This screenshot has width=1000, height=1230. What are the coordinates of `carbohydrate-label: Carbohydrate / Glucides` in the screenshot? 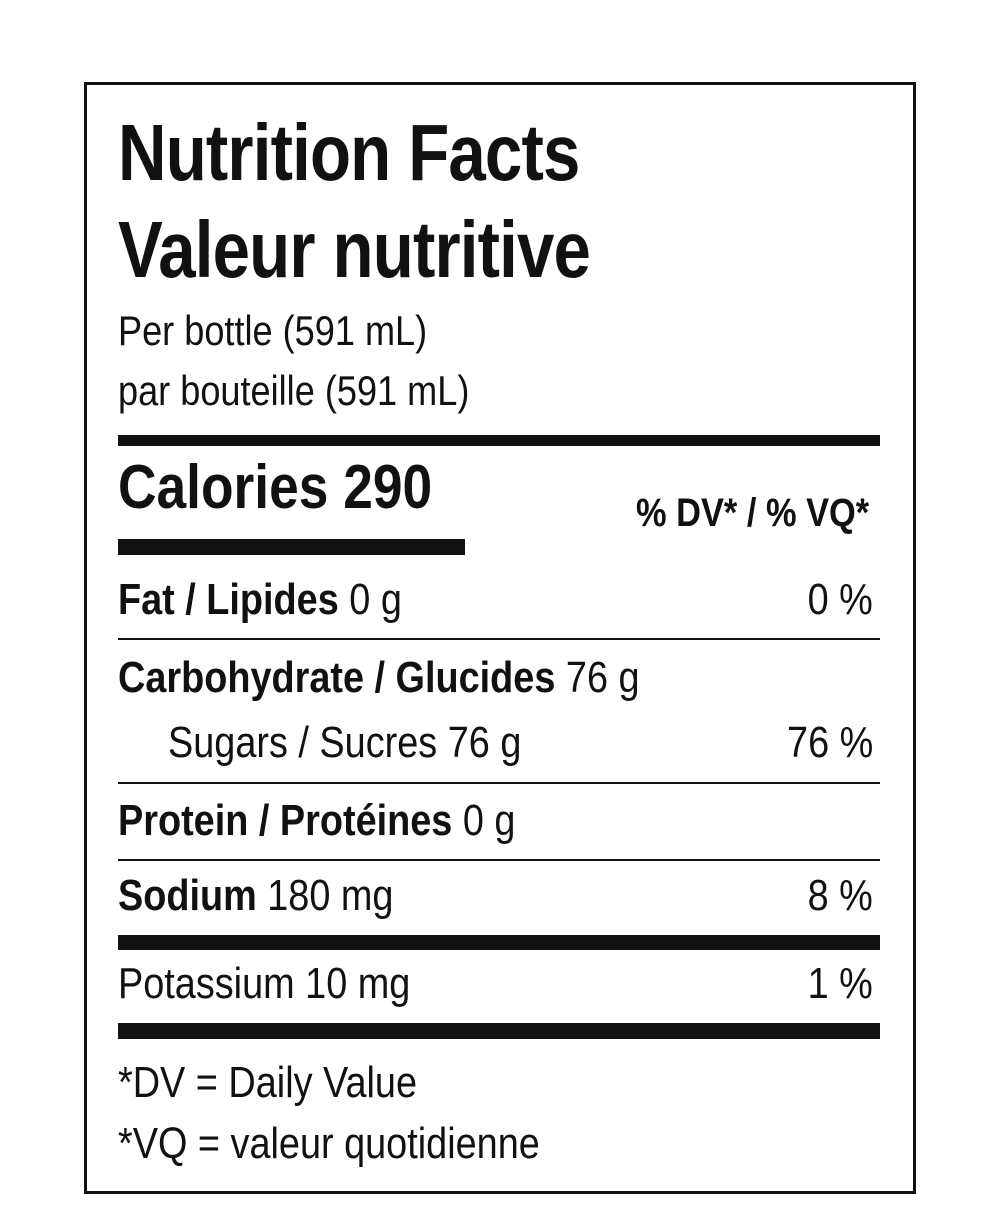 It's located at (337, 677).